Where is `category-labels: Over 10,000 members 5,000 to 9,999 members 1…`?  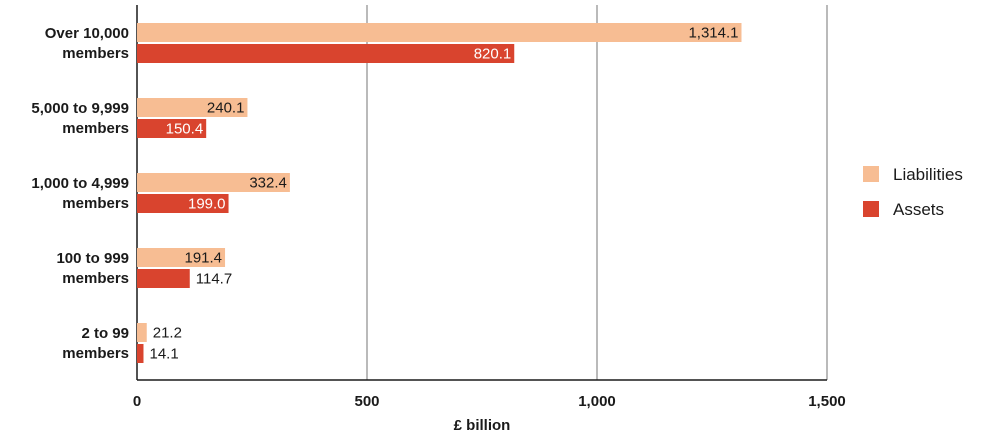 category-labels: Over 10,000 members 5,000 to 9,999 members 1… is located at coordinates (80, 193).